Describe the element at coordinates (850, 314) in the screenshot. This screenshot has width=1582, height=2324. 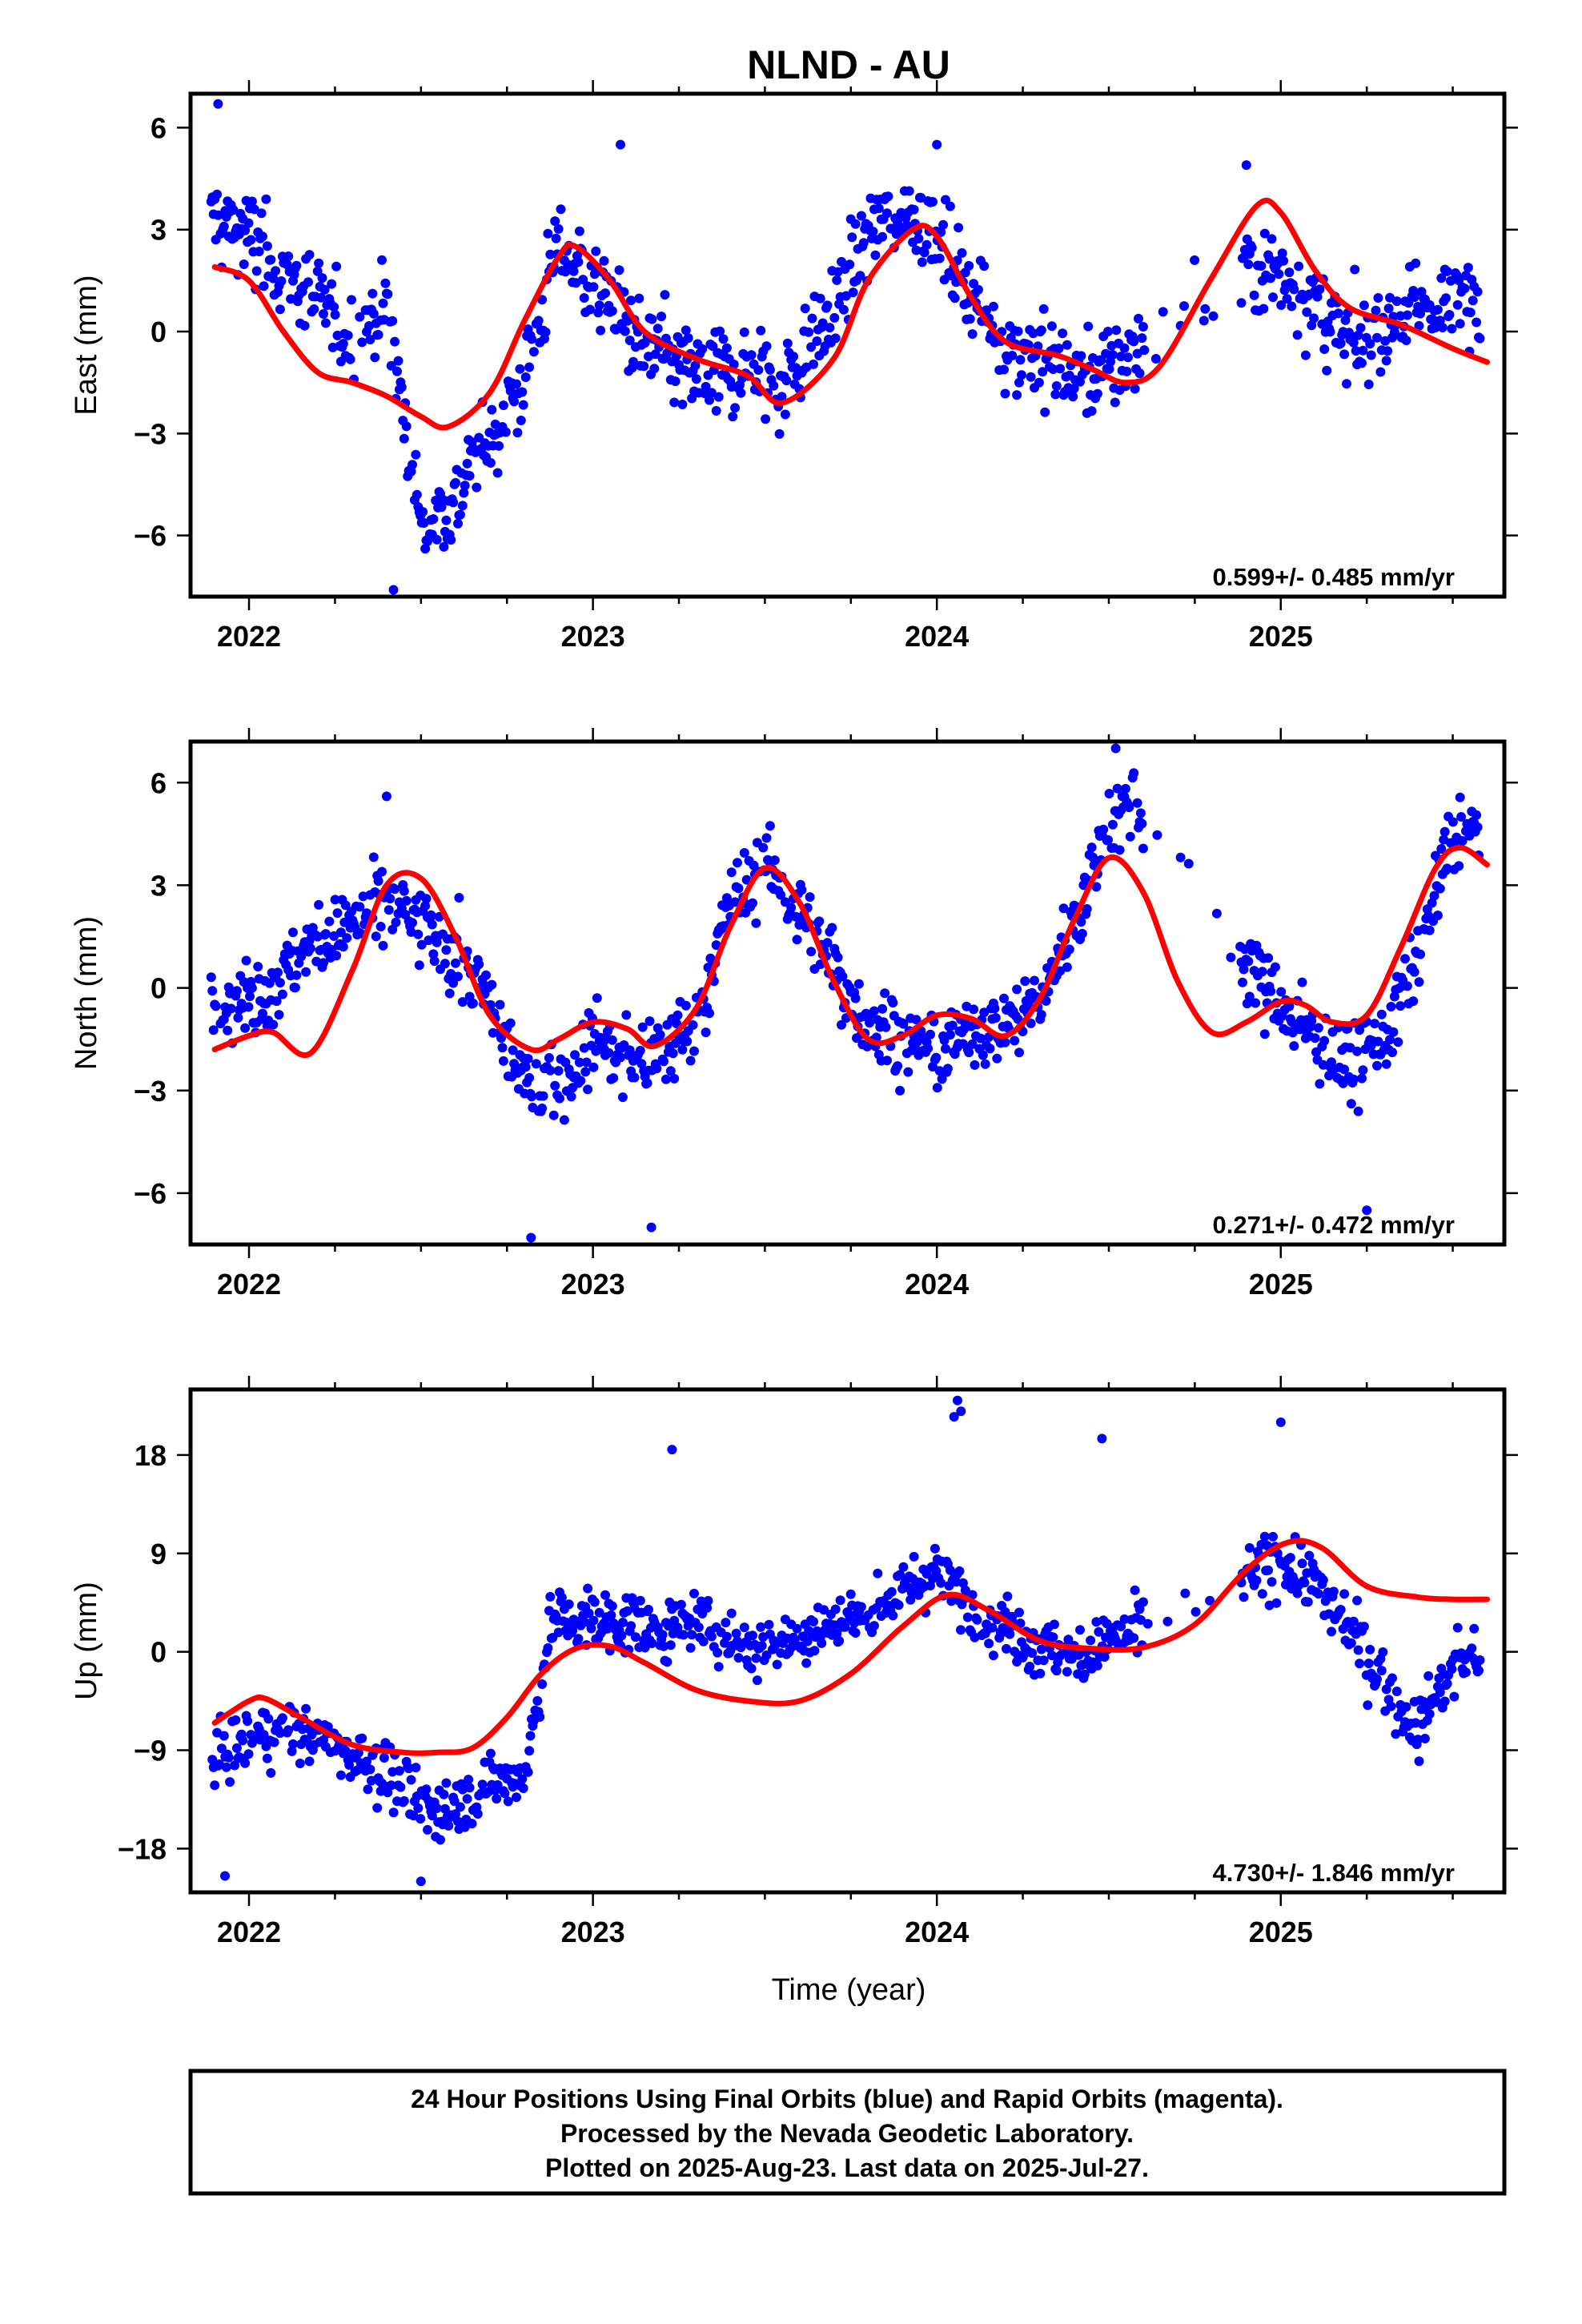
I see `east-fit-line` at that location.